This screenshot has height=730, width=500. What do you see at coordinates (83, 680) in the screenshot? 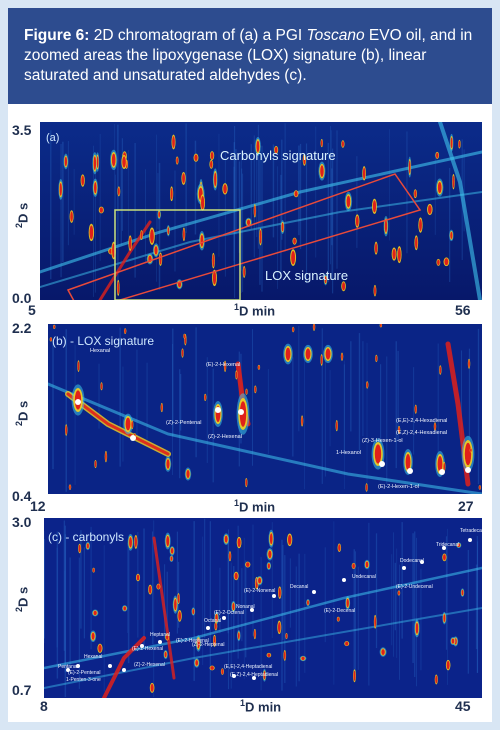
I see `panel-c-compound-label: 1-Penten-3-one` at bounding box center [83, 680].